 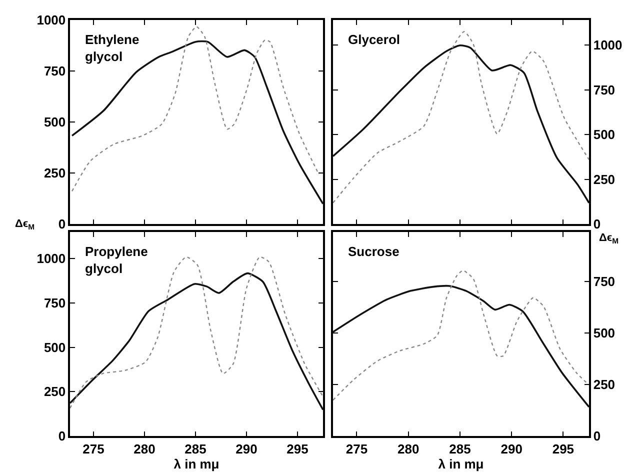 I want to click on text: Propylene glycol, so click(x=116, y=260).